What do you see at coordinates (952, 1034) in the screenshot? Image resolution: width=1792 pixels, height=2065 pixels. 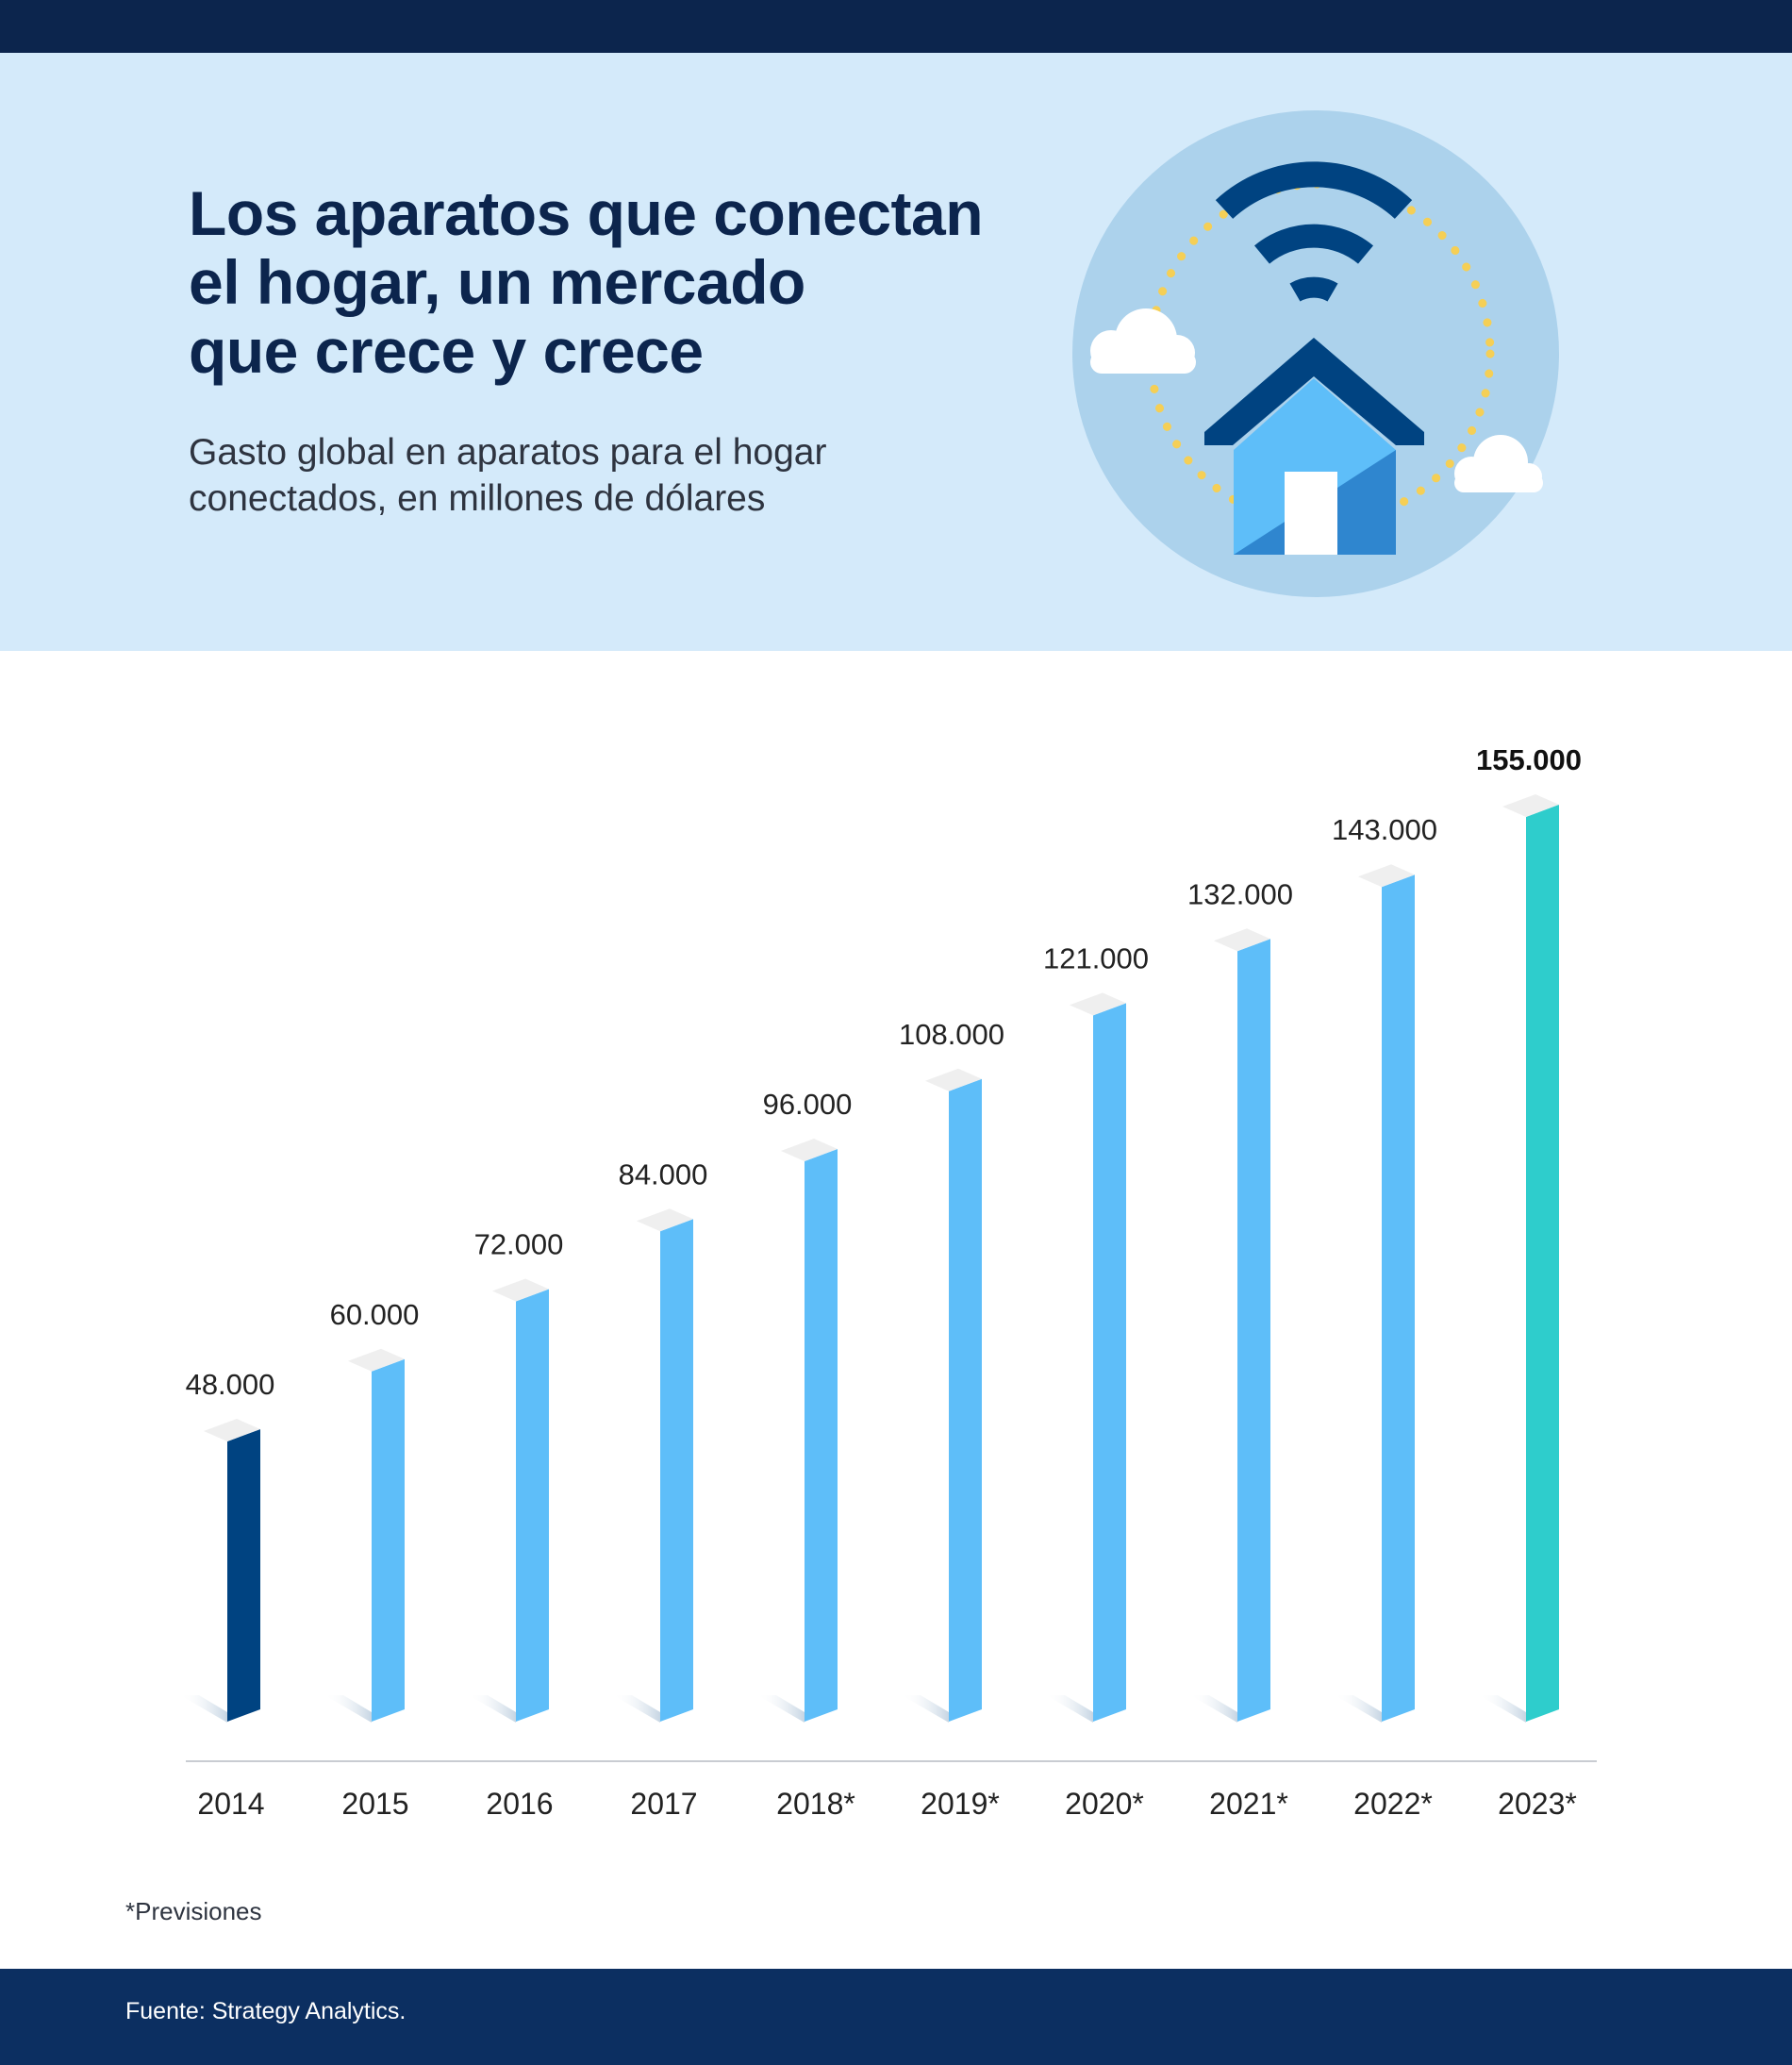 I see `value-label: 108.000` at bounding box center [952, 1034].